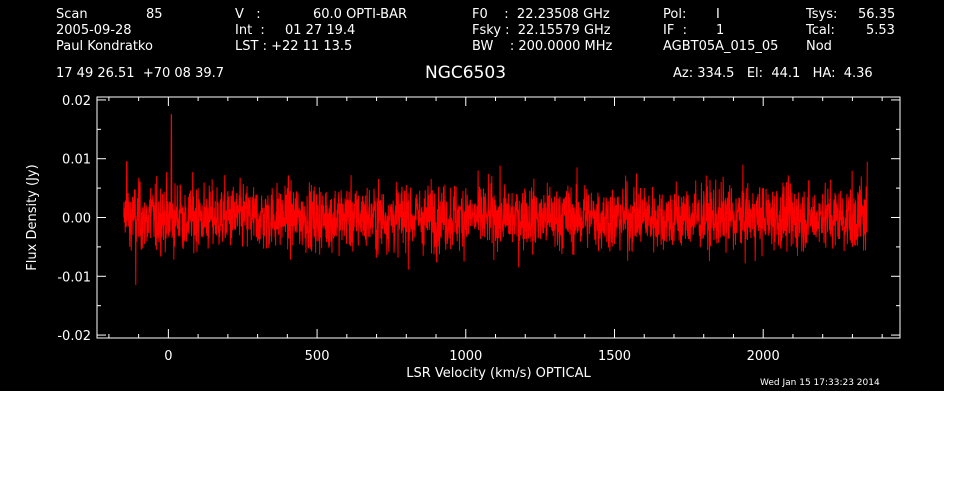  What do you see at coordinates (763, 356) in the screenshot?
I see `x-tick-label: 2000` at bounding box center [763, 356].